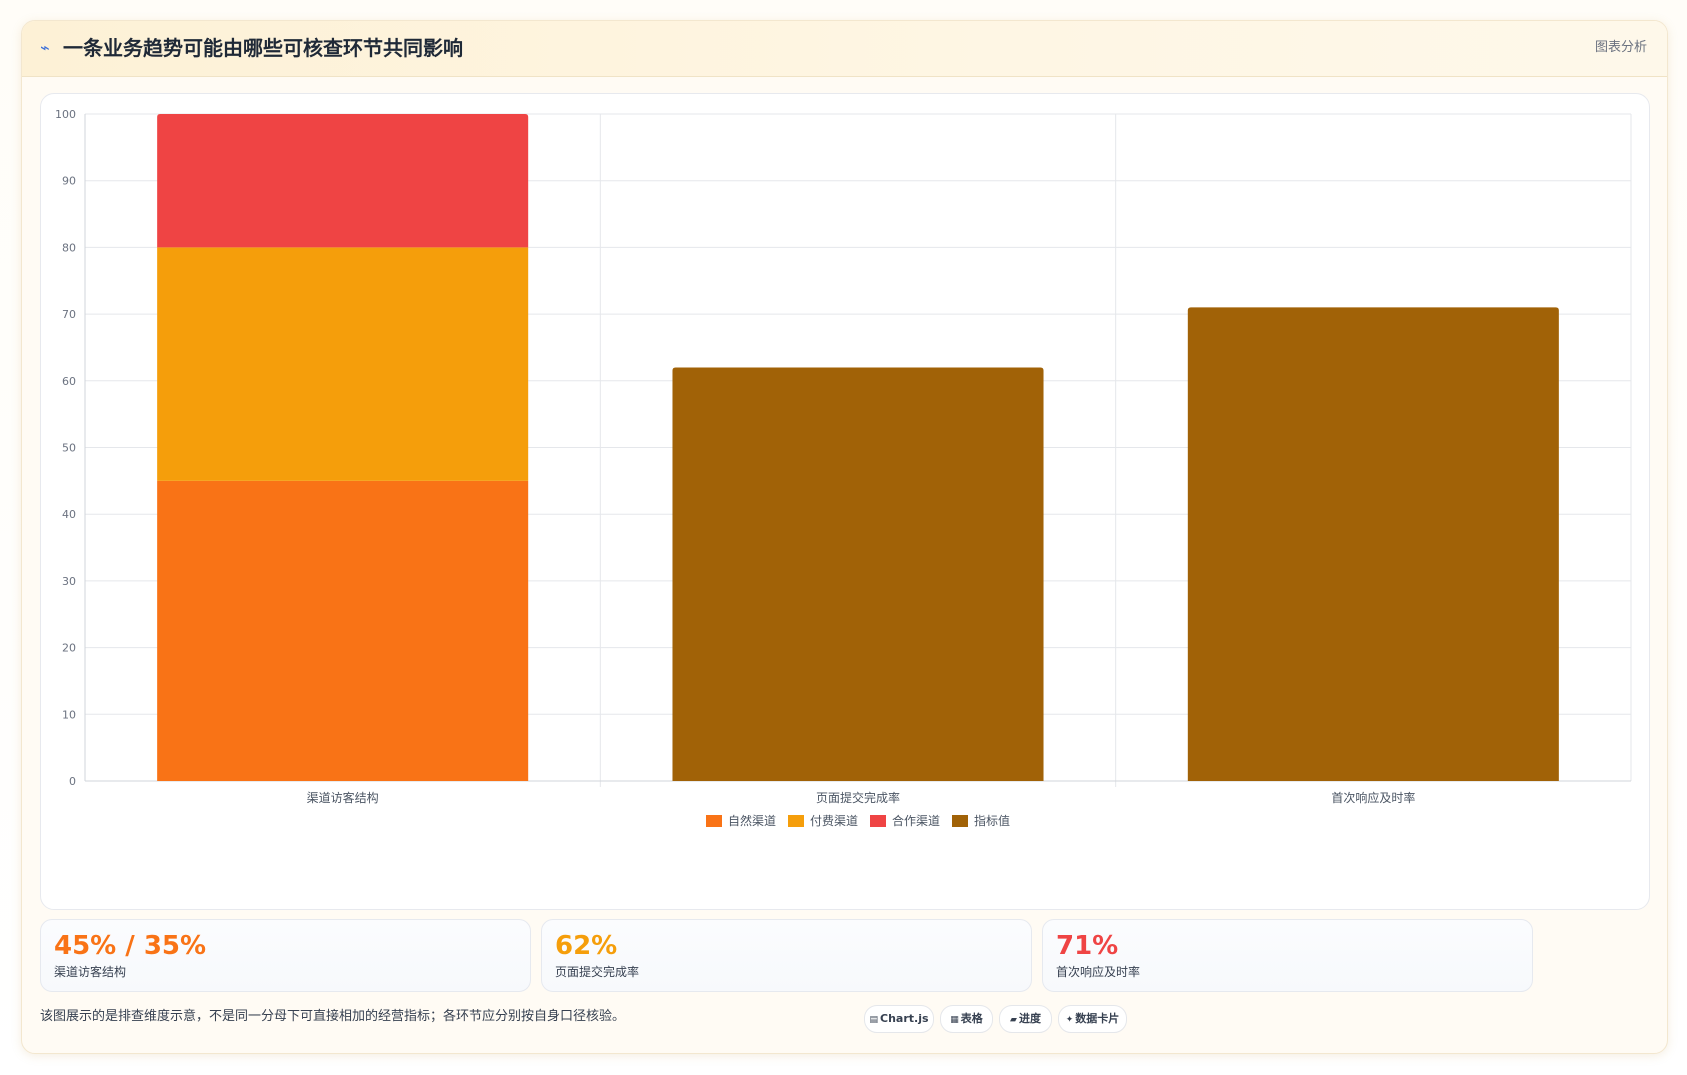 Image resolution: width=1687 pixels, height=1075 pixels. What do you see at coordinates (72, 781) in the screenshot?
I see `y-tick-label: 0` at bounding box center [72, 781].